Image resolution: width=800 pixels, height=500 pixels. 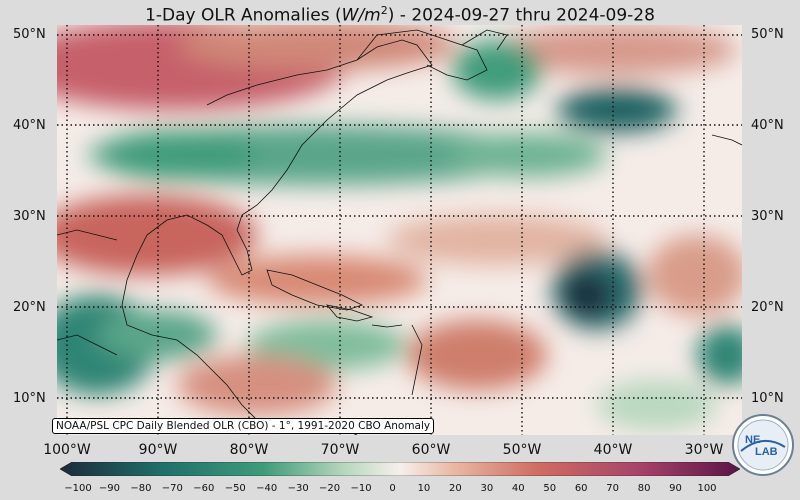 I want to click on colorbar-tick: −30, so click(x=298, y=488).